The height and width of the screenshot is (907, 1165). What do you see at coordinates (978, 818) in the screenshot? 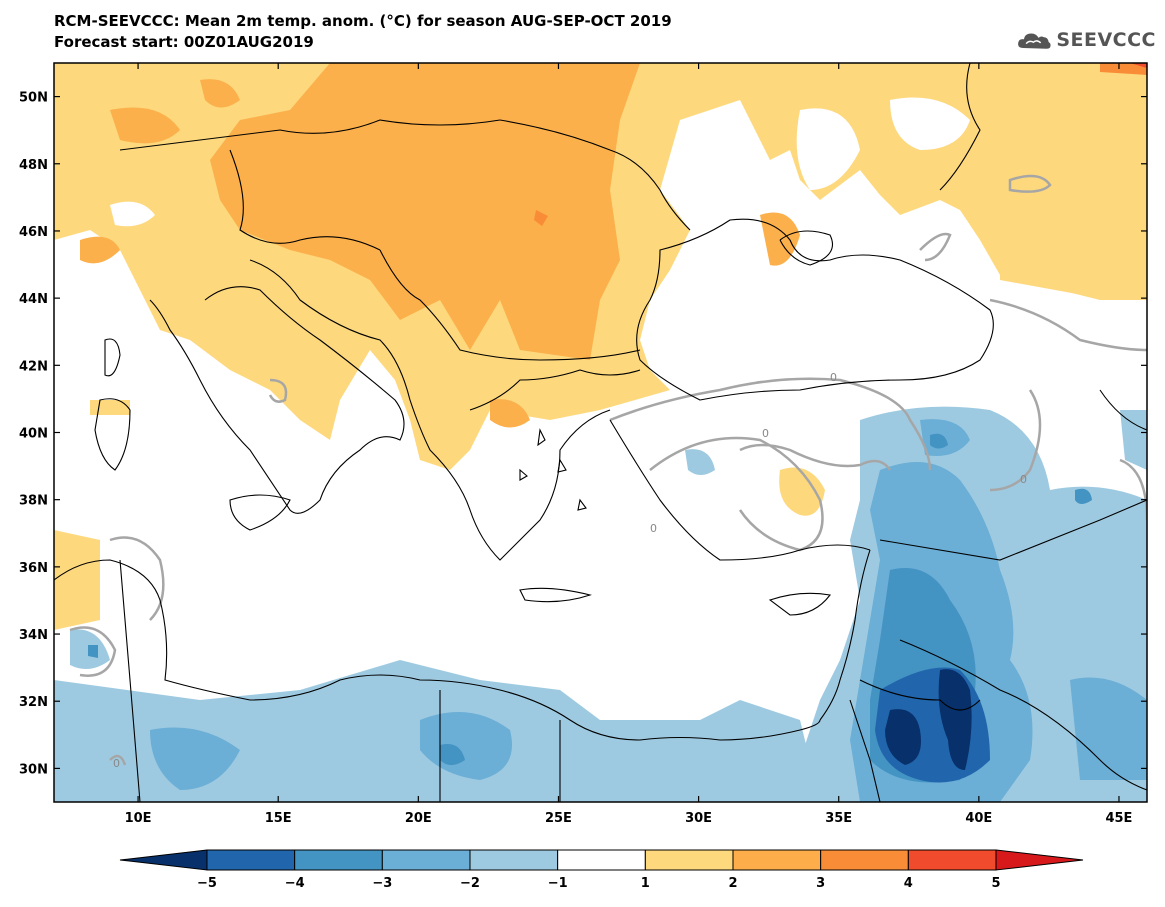
I see `lon-tick-label: 40E` at bounding box center [978, 818].